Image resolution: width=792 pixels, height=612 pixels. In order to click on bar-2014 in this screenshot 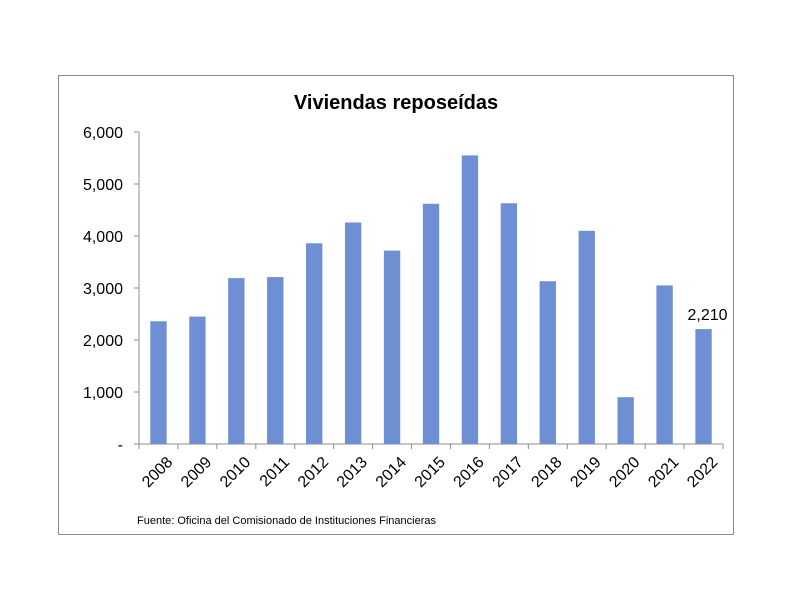, I will do `click(392, 347)`.